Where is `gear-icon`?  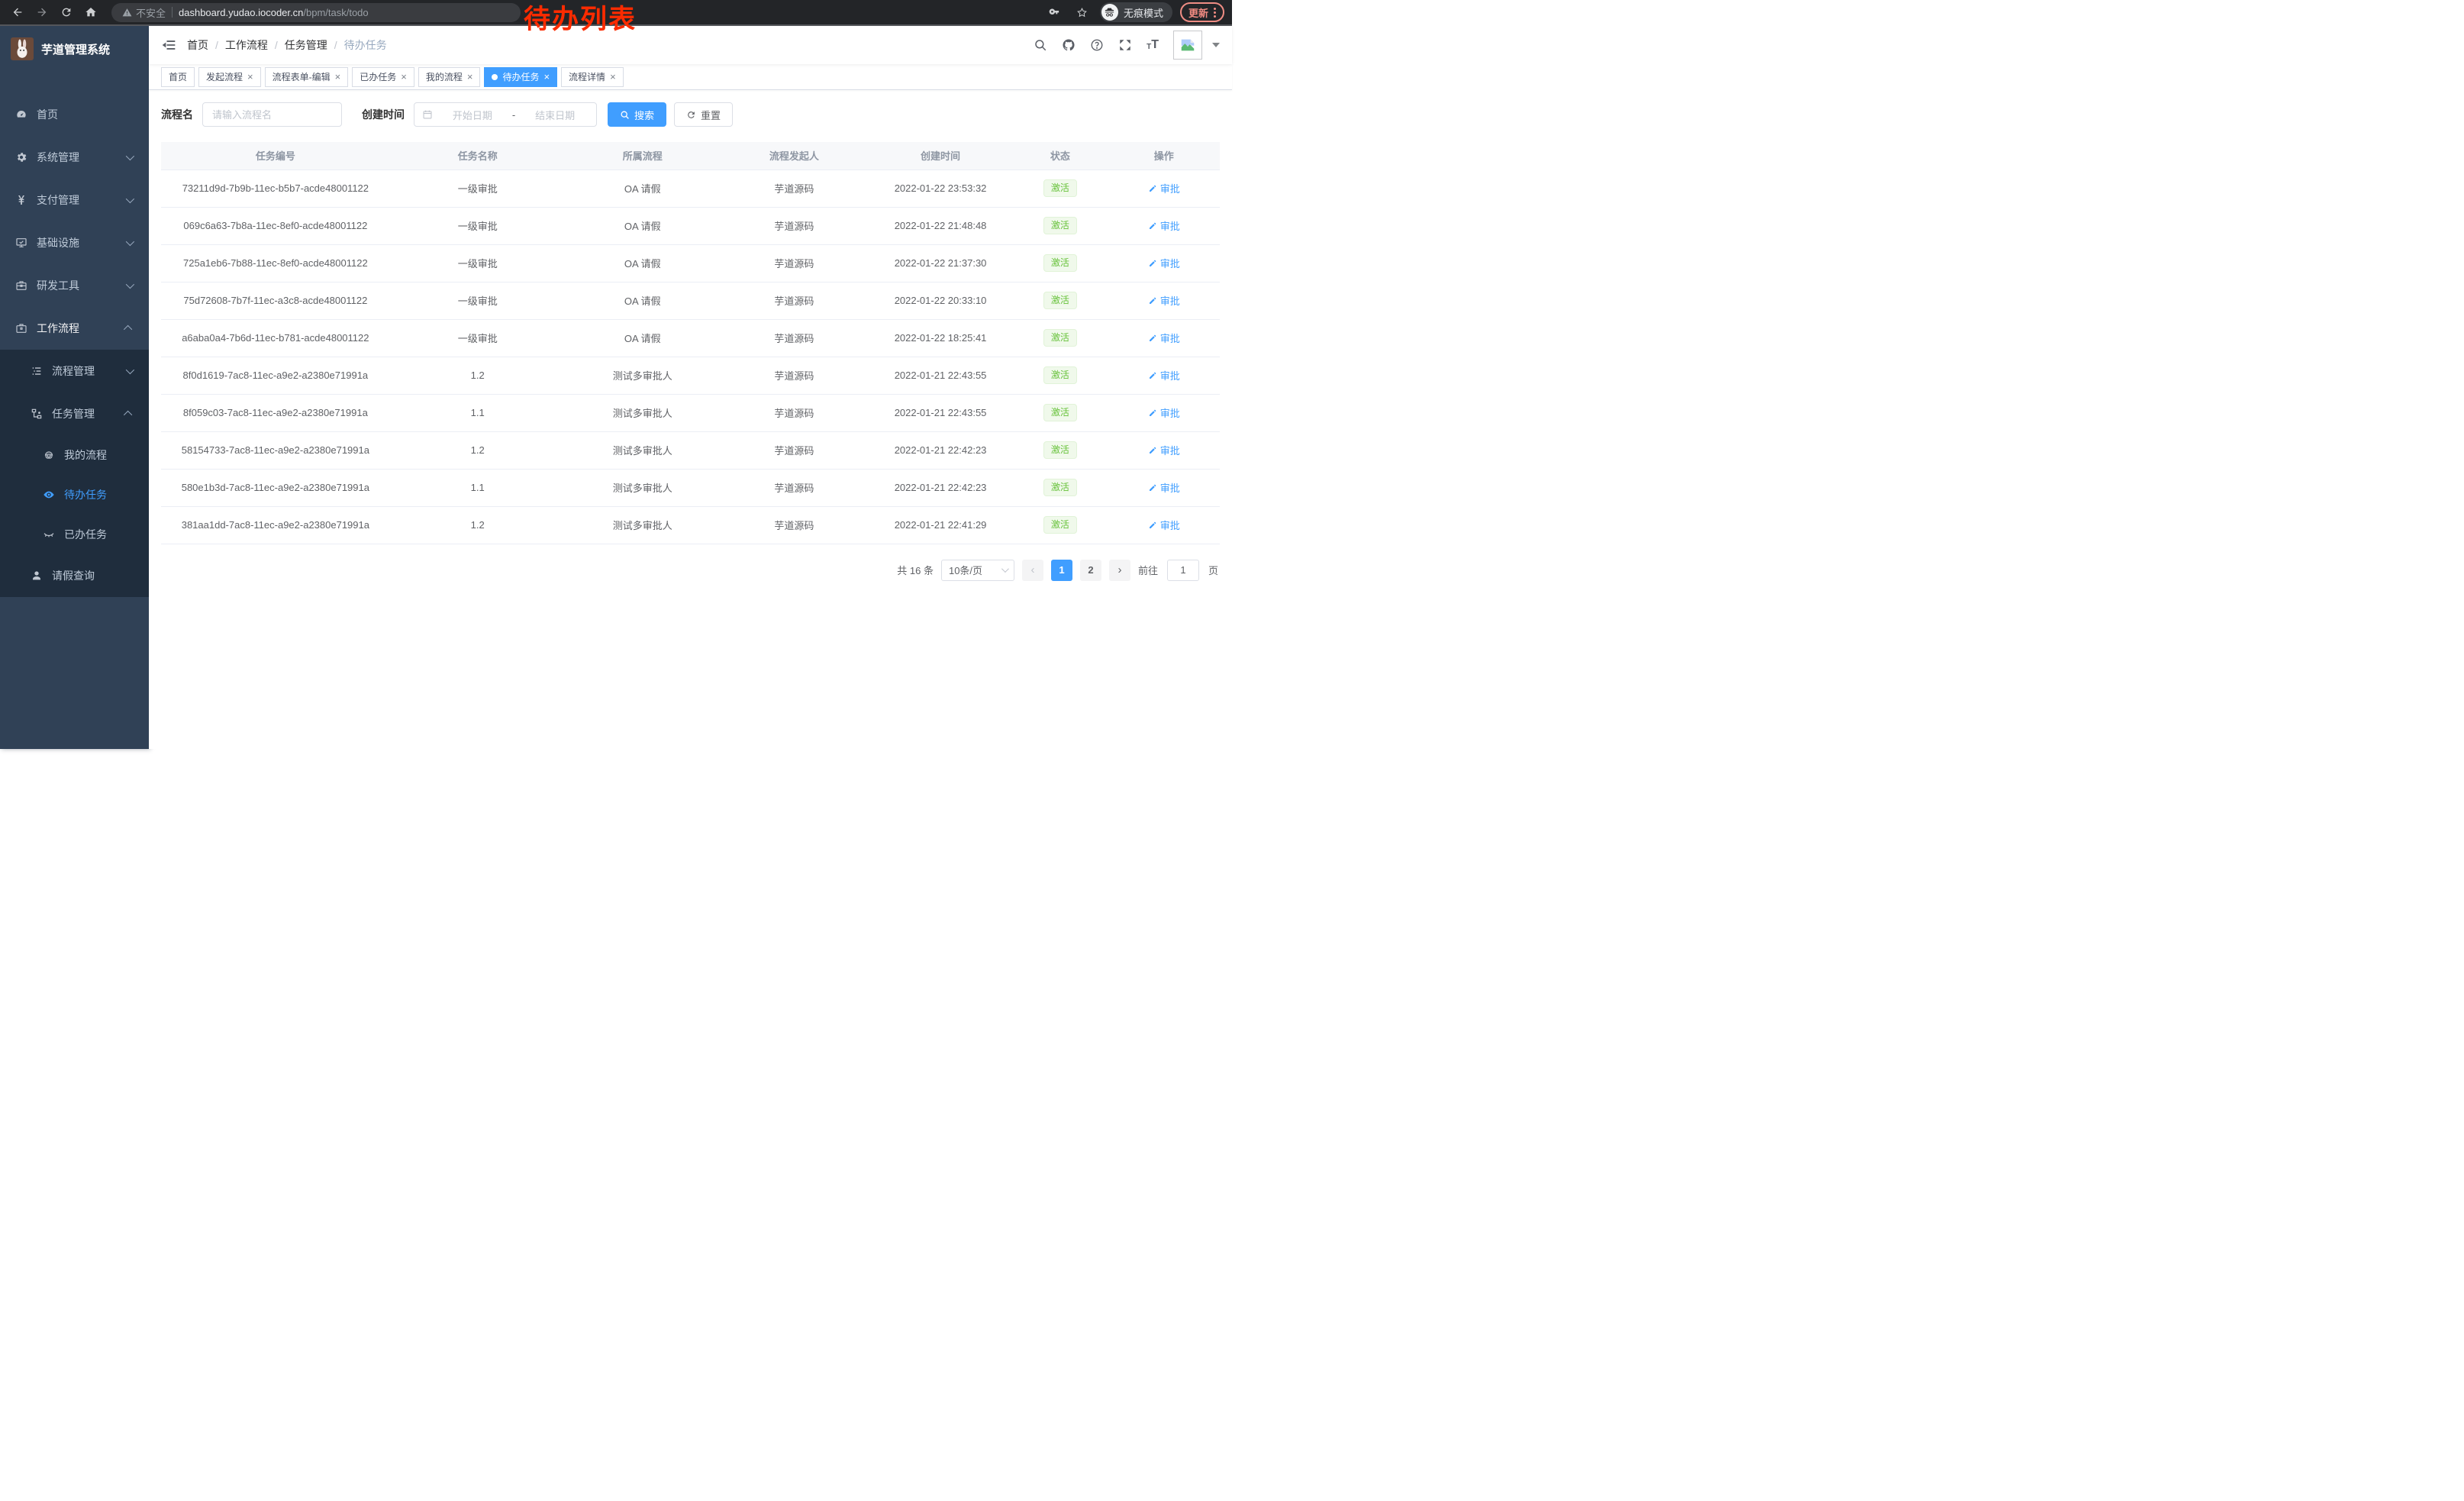
gear-icon is located at coordinates (21, 157).